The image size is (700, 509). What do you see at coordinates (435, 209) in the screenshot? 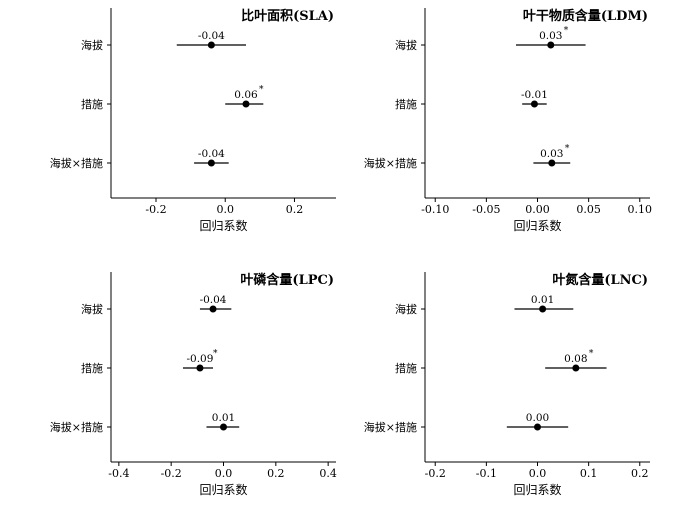
I see `x-tick-label: -0.10` at bounding box center [435, 209].